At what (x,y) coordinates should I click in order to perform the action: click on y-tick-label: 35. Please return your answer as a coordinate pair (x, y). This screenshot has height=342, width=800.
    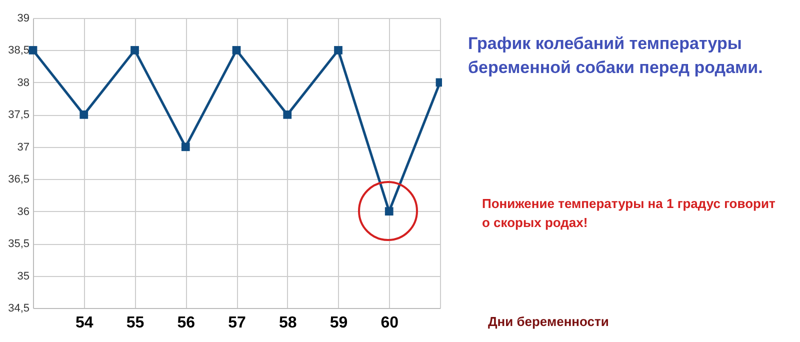
    Looking at the image, I should click on (23, 276).